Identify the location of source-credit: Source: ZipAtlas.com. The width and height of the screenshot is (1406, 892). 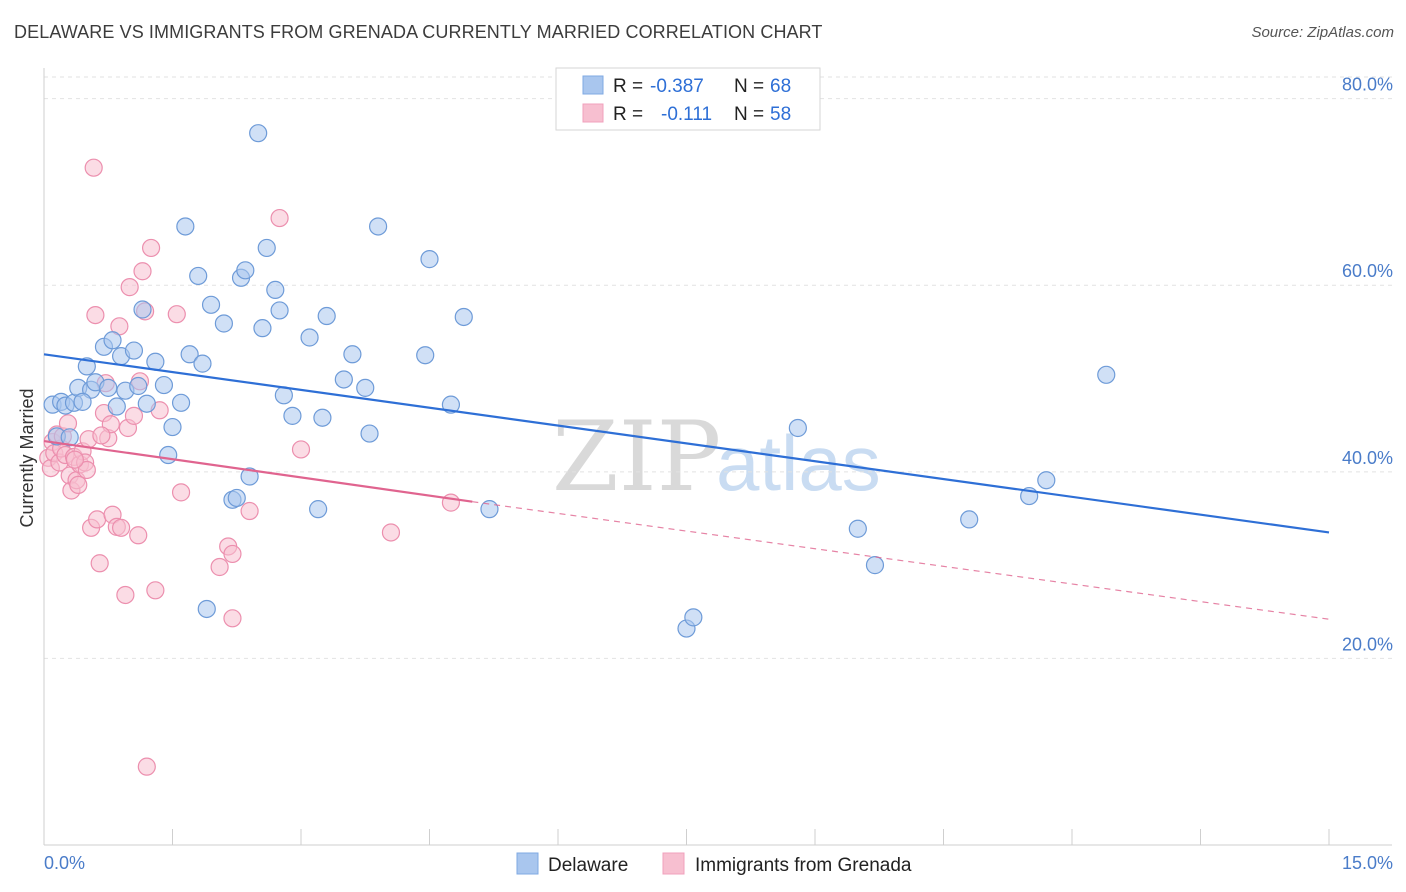
(1322, 32).